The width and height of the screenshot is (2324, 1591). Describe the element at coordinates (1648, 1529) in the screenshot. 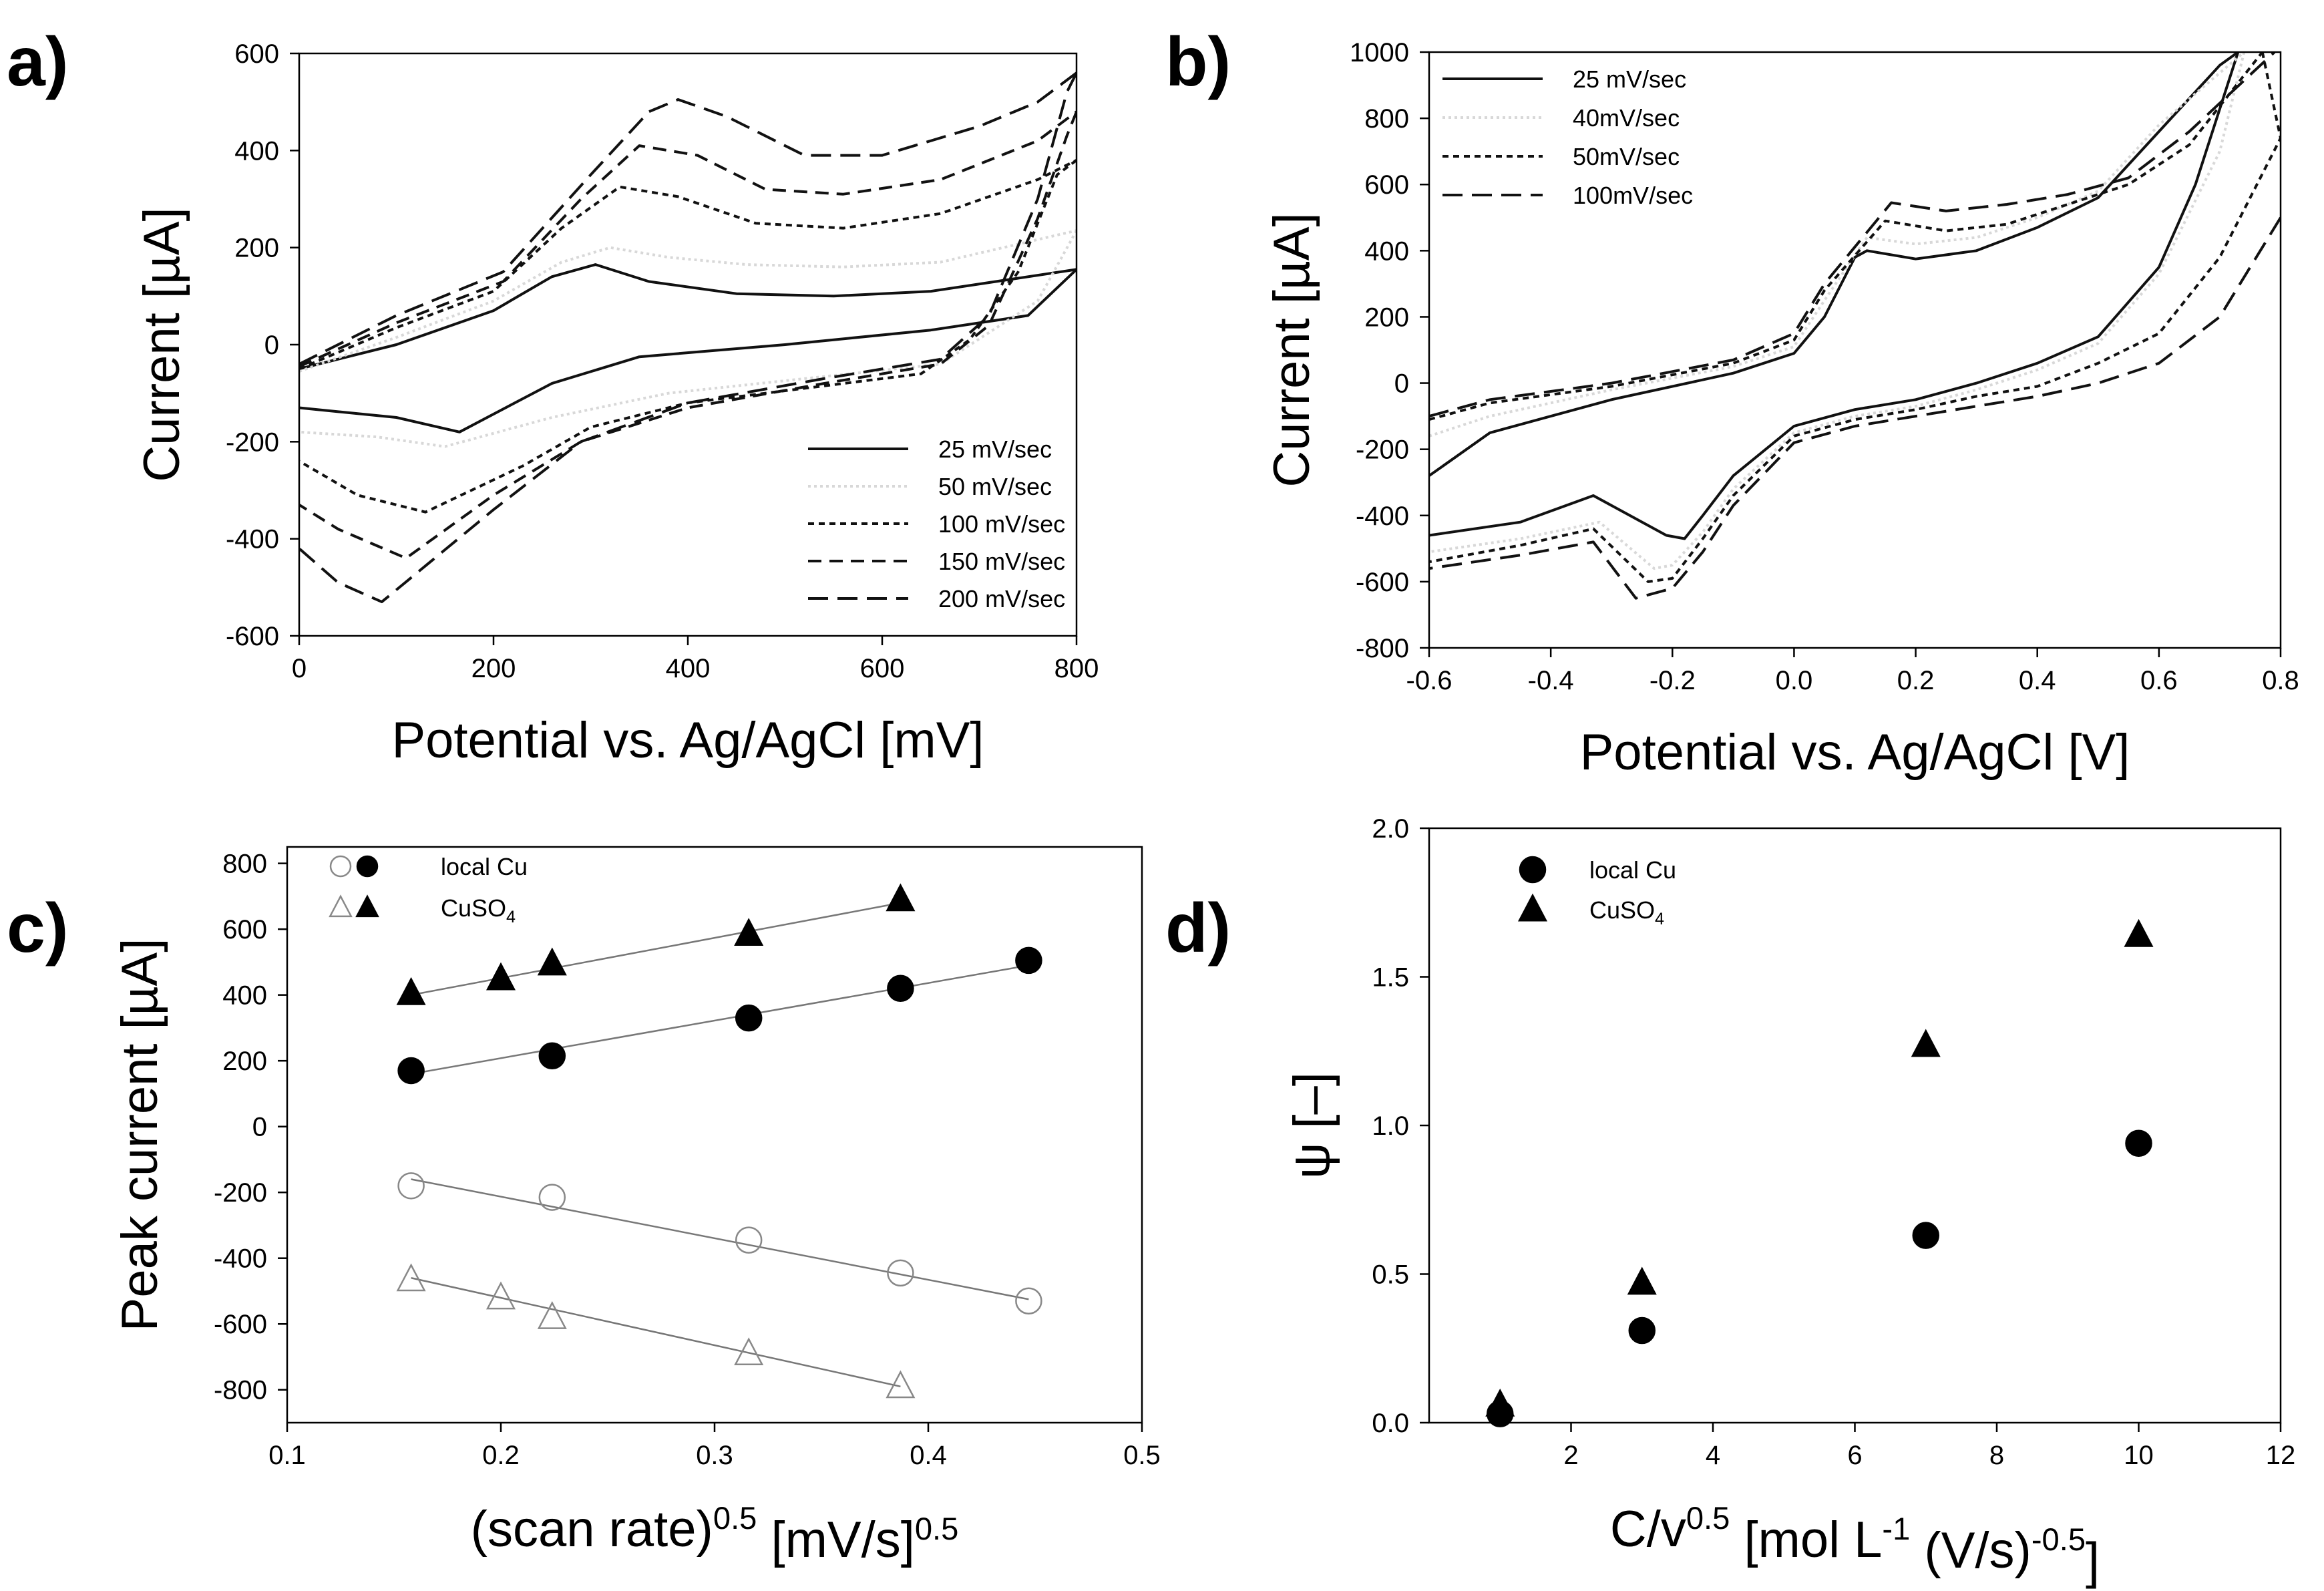

I see `x-axis-label-part: C/v` at that location.